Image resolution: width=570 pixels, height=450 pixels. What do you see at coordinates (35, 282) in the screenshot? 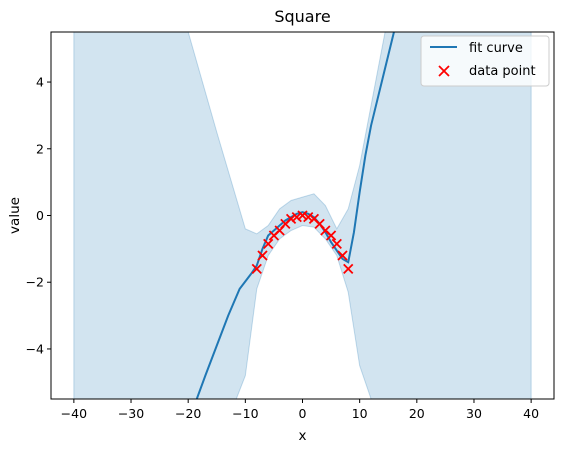
I see `y-tick-label: −2` at bounding box center [35, 282].